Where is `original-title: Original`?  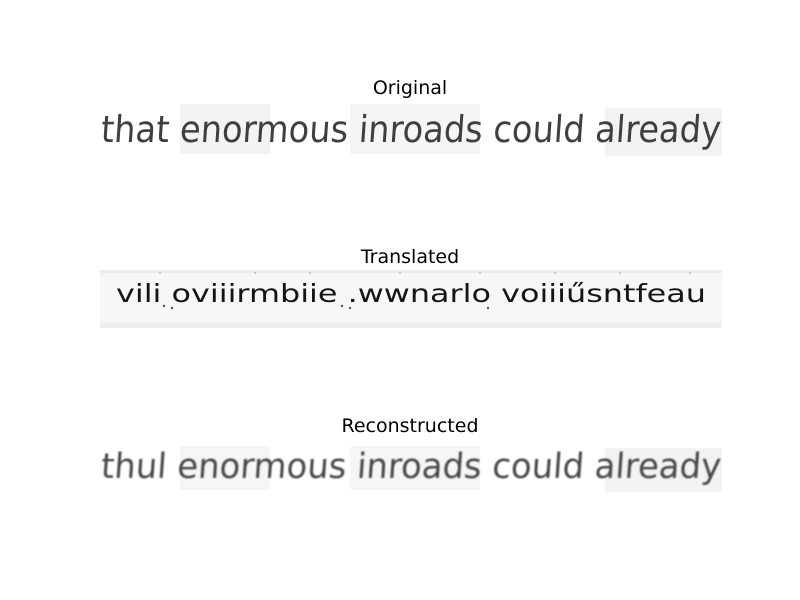
original-title: Original is located at coordinates (410, 88).